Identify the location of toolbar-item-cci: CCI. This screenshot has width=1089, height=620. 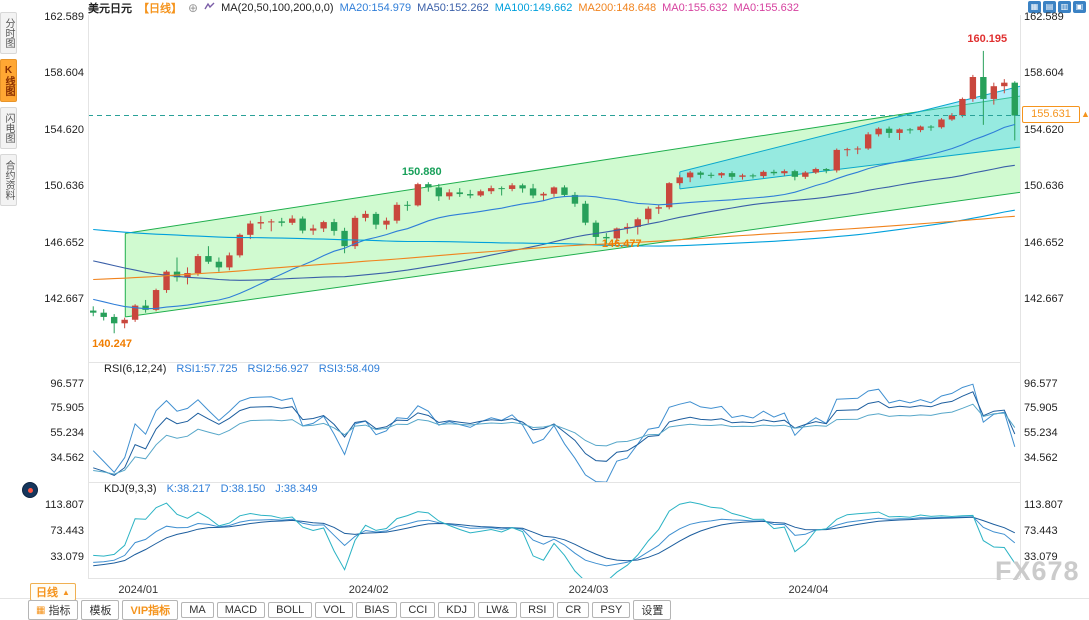
(418, 610).